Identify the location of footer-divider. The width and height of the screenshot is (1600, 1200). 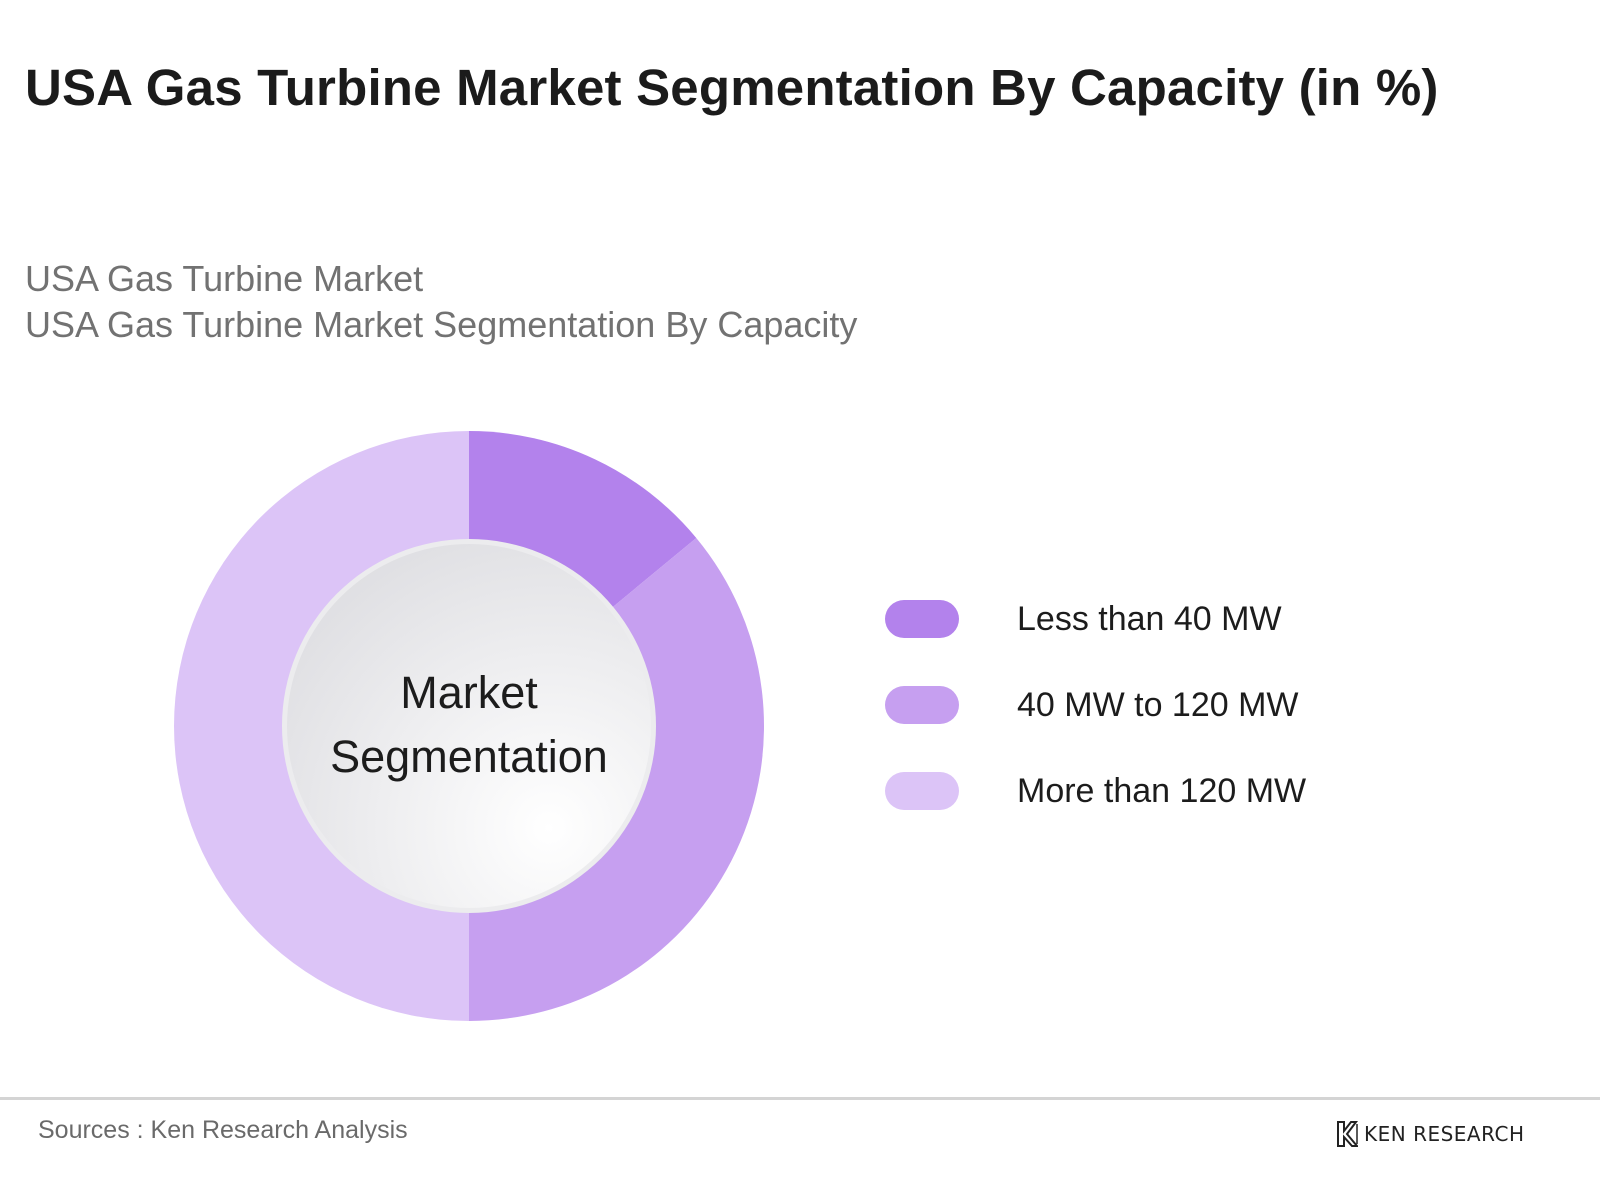
(800, 1098).